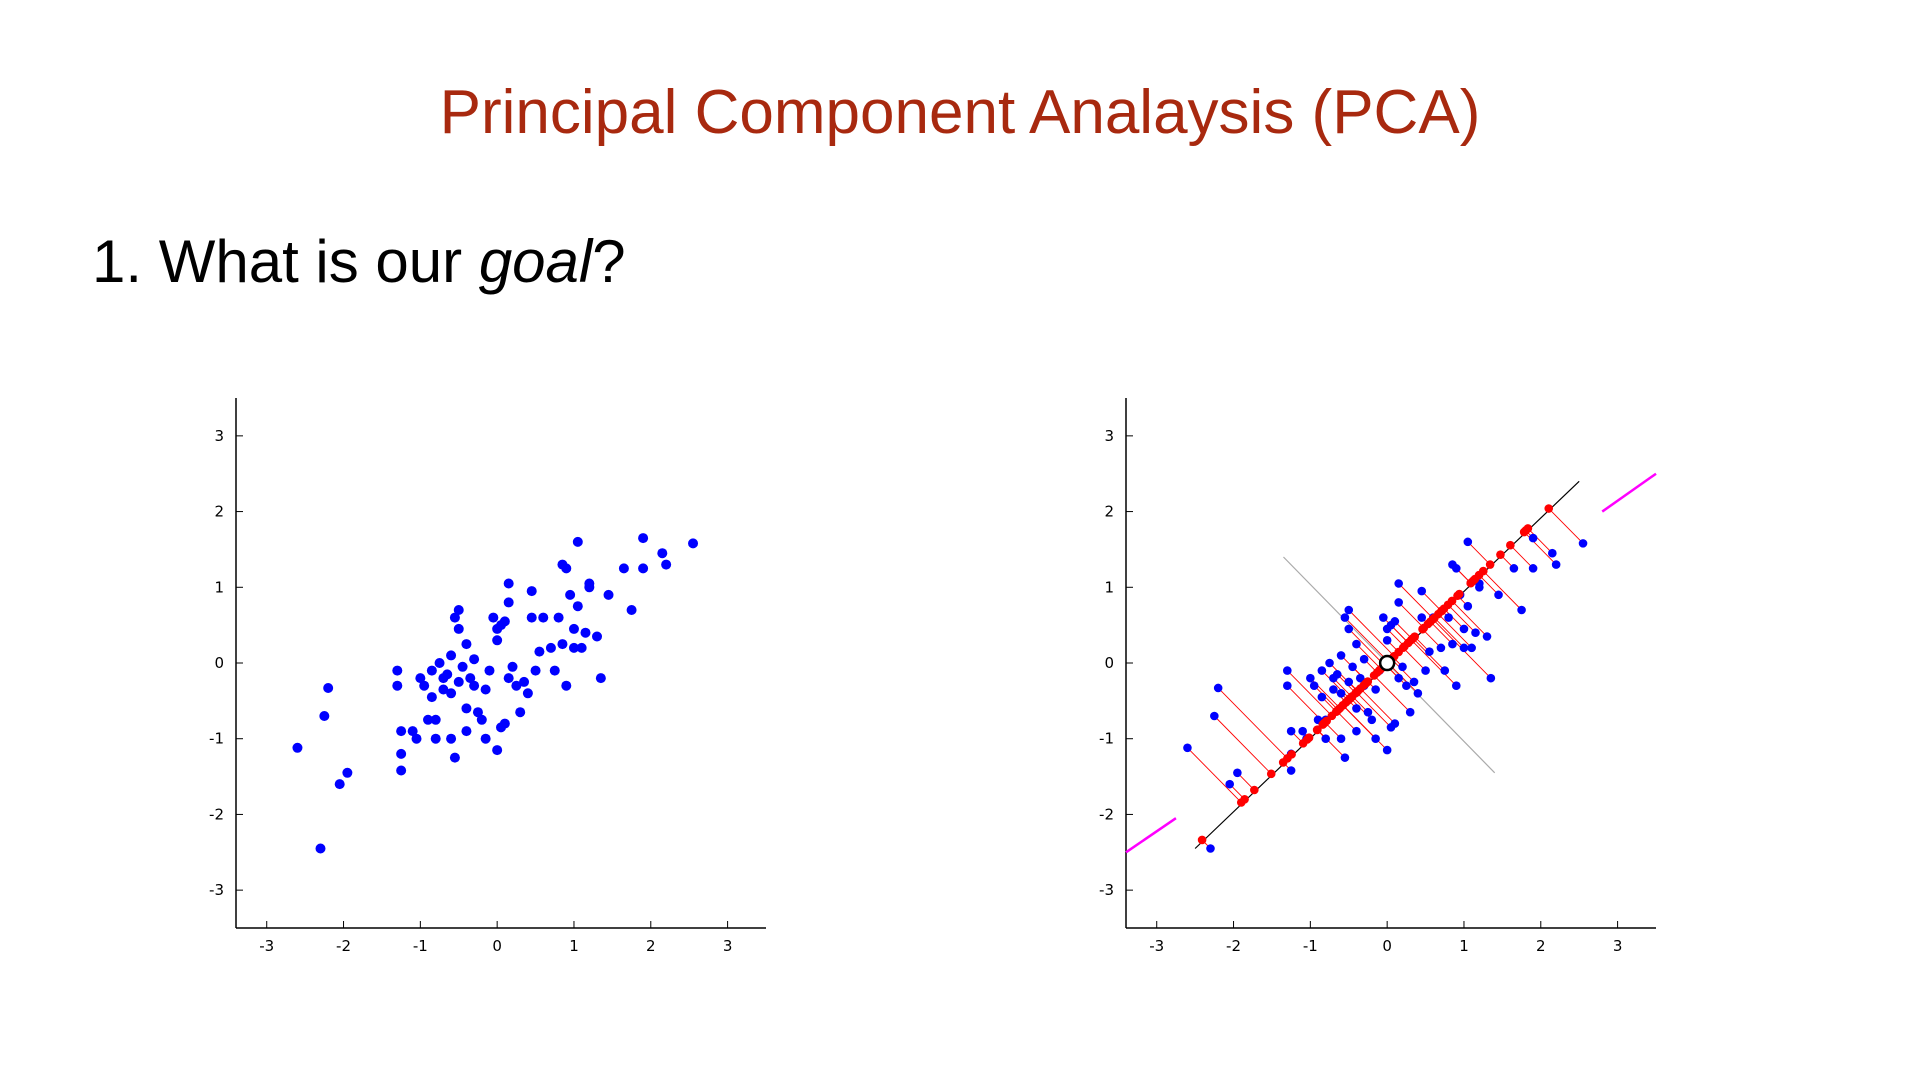 The image size is (1920, 1080). Describe the element at coordinates (1109, 436) in the screenshot. I see `y-tick-label: 3` at that location.